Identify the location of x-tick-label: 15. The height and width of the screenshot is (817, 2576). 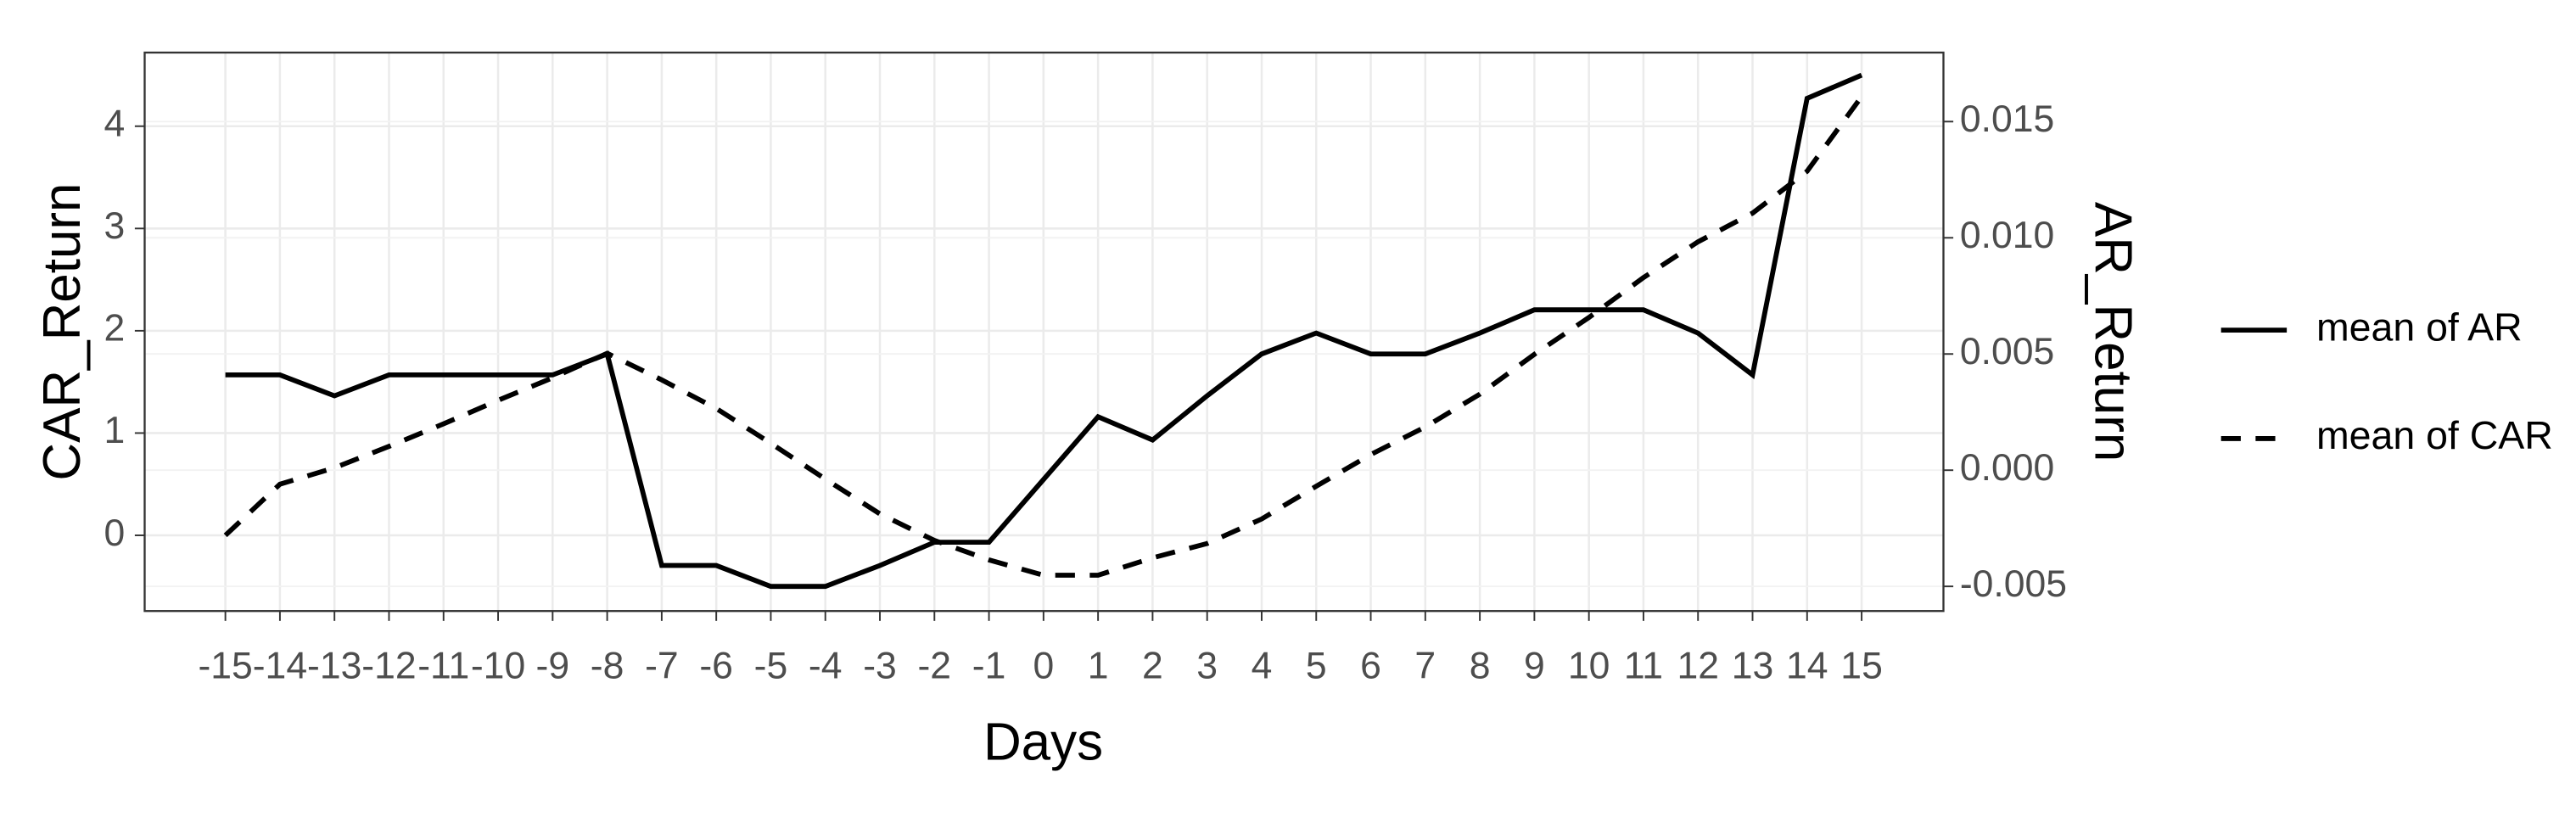
(1861, 666).